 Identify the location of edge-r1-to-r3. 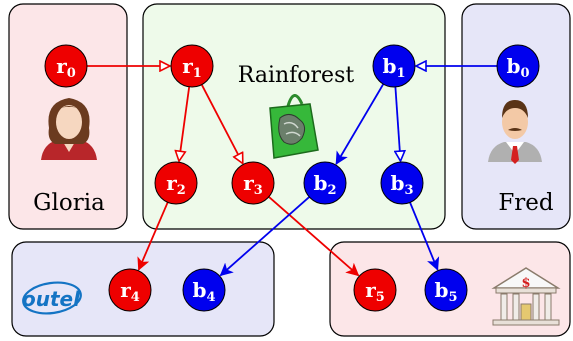
(221, 124).